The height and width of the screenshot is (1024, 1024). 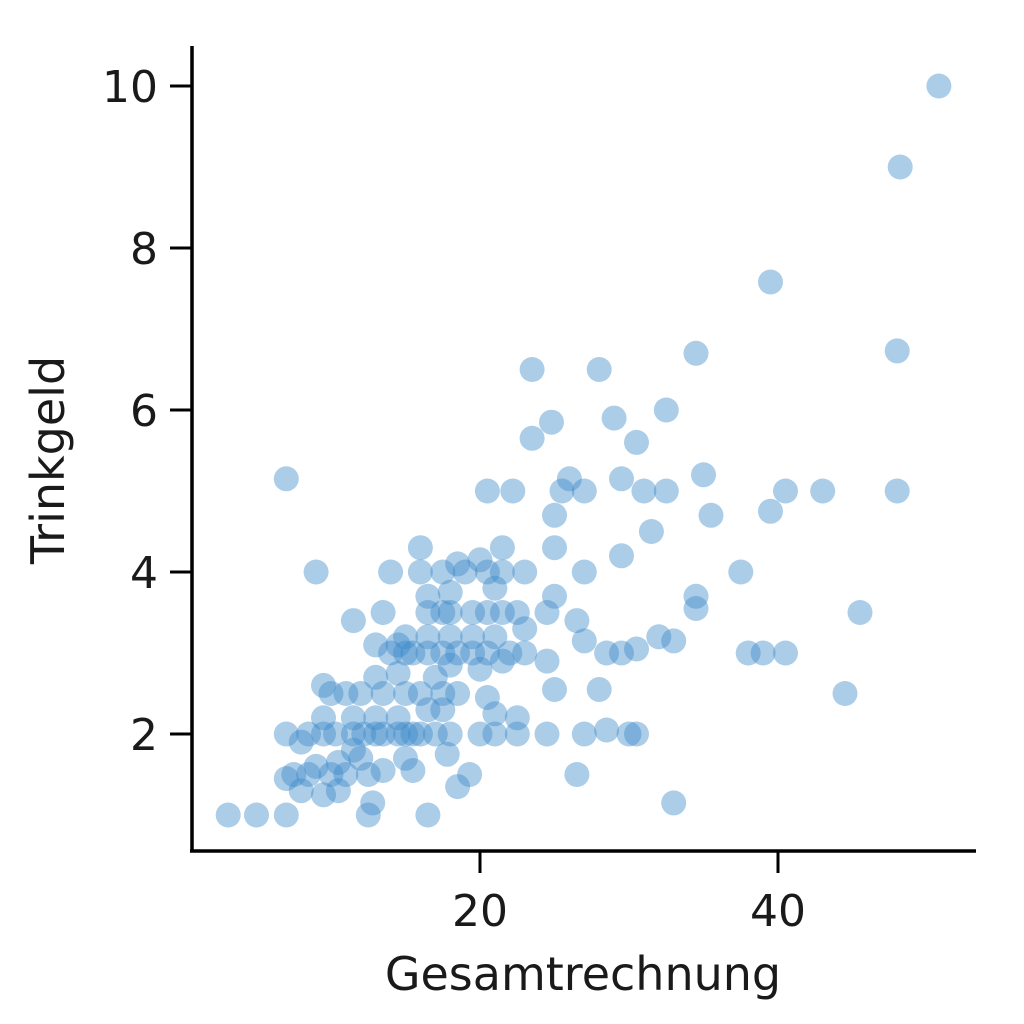 I want to click on y-tick-label-2: 2, so click(x=144, y=735).